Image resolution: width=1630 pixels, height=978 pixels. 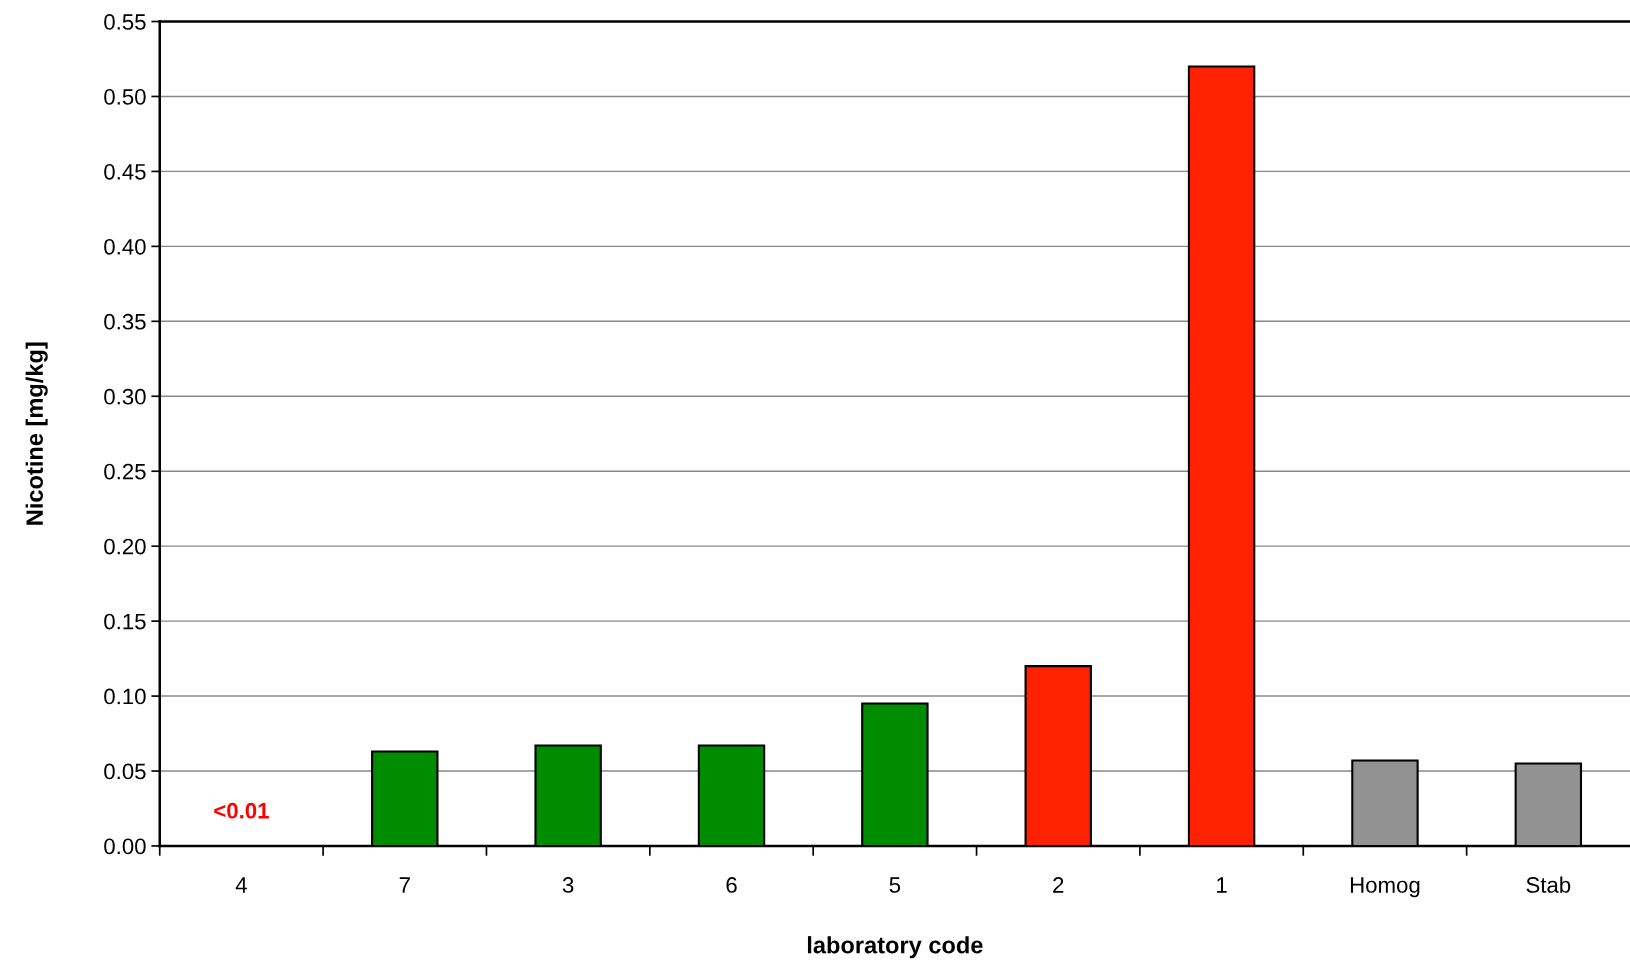 What do you see at coordinates (125, 396) in the screenshot?
I see `y-tick-label: 0.30` at bounding box center [125, 396].